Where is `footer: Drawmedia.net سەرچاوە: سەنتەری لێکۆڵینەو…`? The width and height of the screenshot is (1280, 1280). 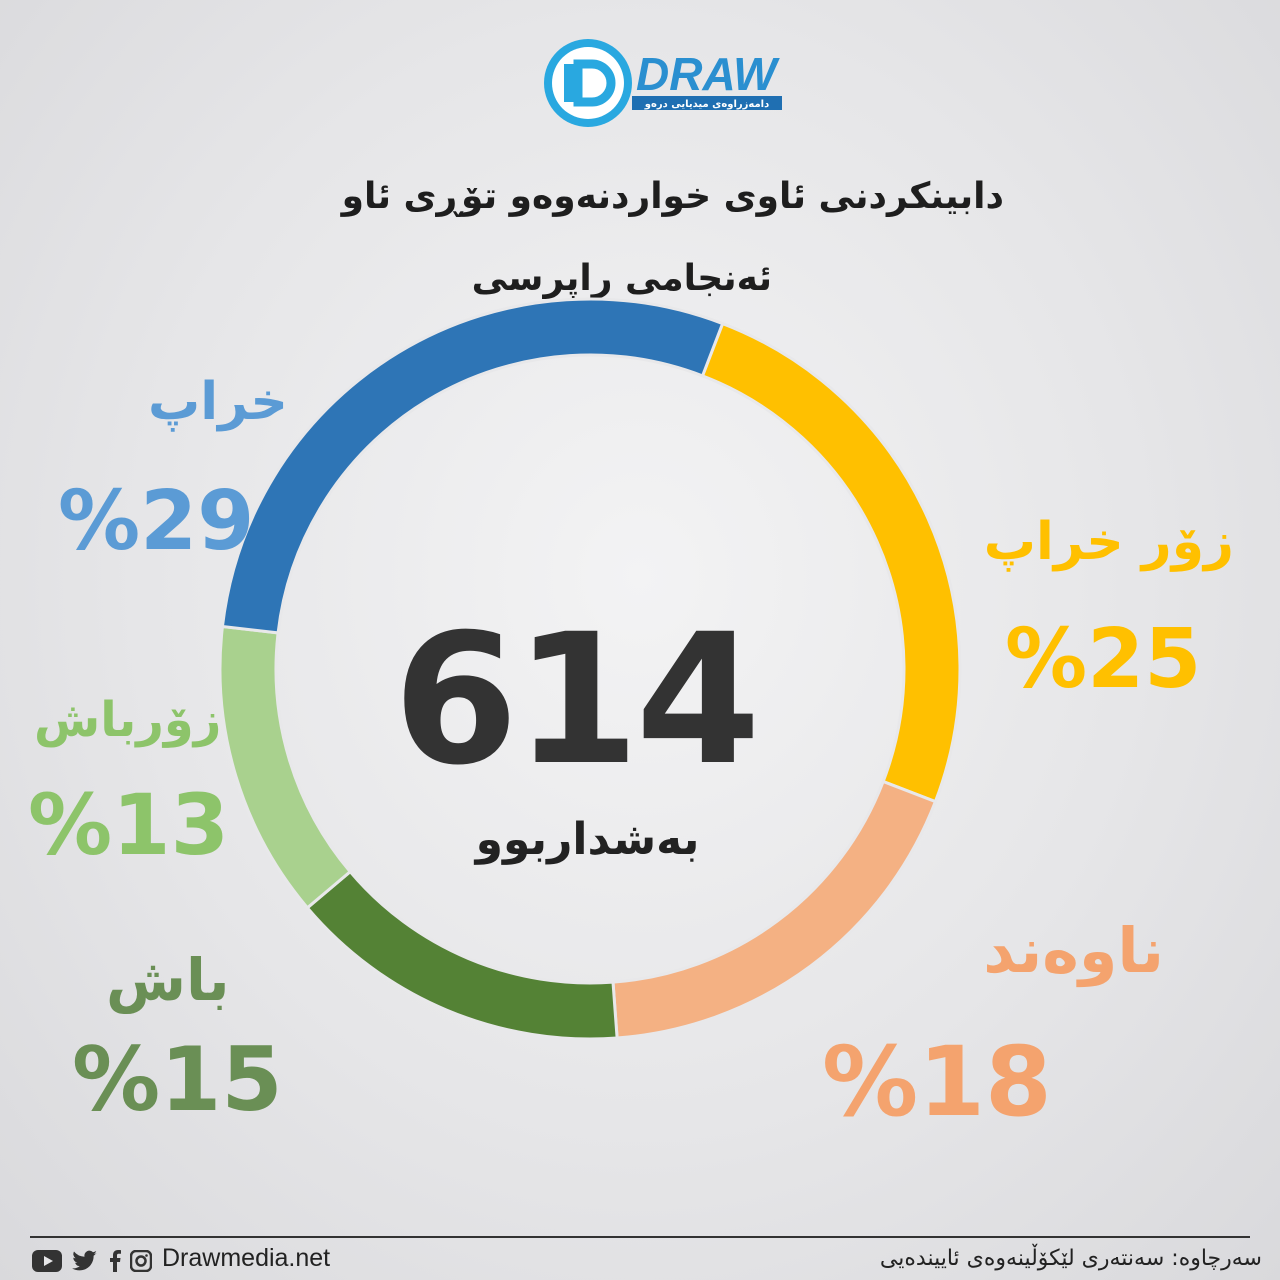 footer: Drawmedia.net سەرچاوە: سەنتەری لێکۆڵینەو… is located at coordinates (640, 1261).